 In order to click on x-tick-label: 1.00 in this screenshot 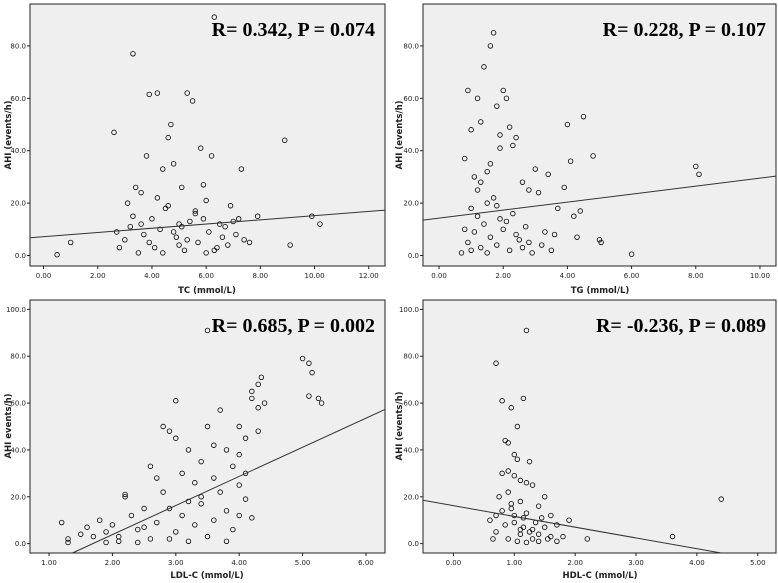, I will do `click(514, 563)`.